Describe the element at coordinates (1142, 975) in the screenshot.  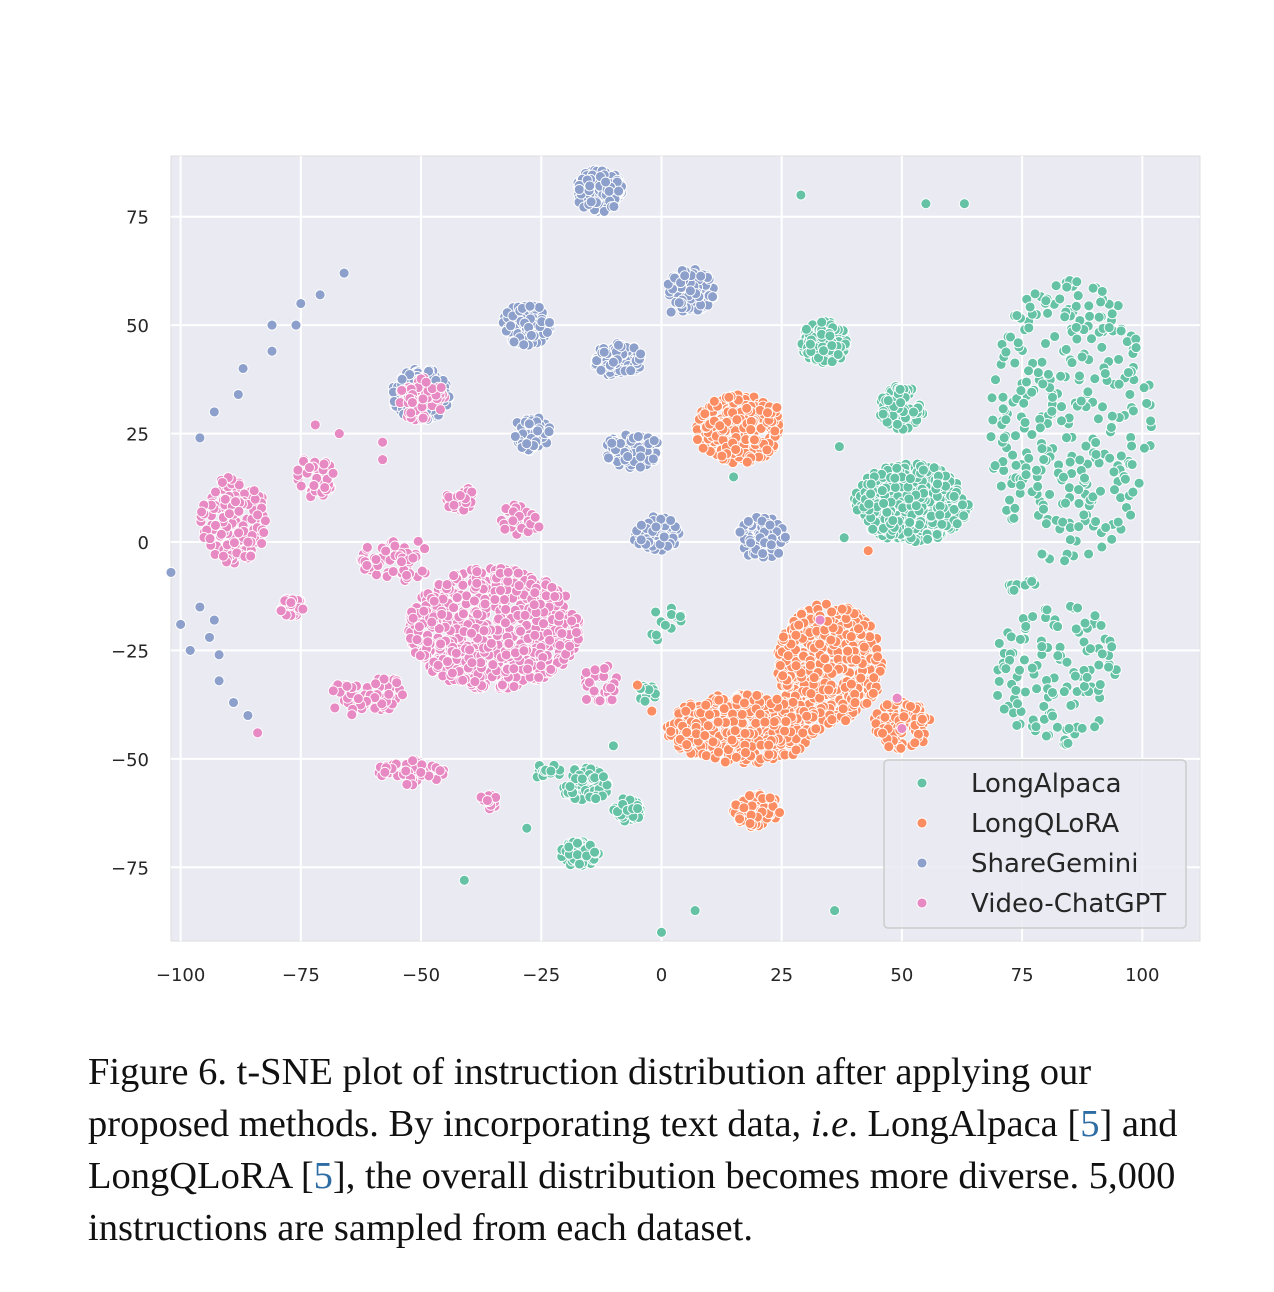
I see `x-tick-label: 100` at that location.